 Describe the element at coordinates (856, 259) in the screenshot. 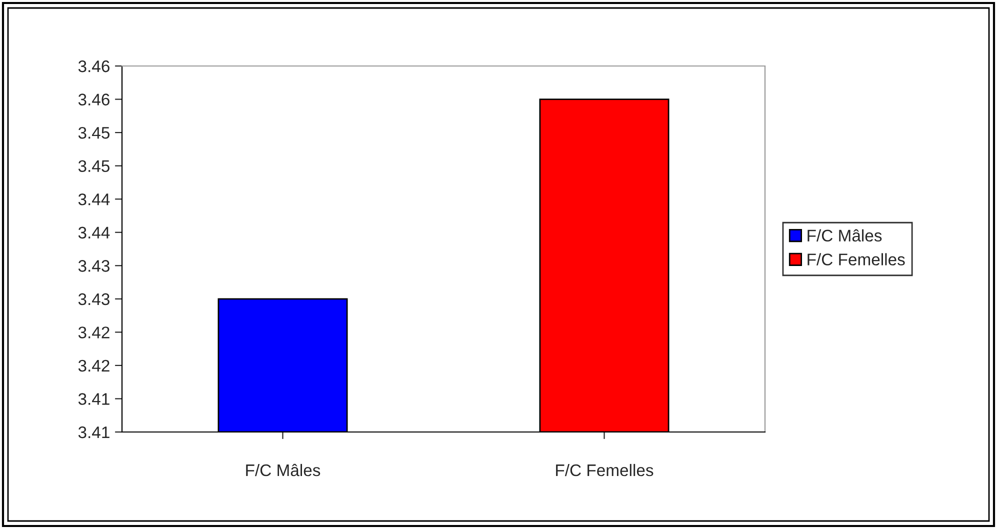

I see `legend-label: F/C Femelles` at that location.